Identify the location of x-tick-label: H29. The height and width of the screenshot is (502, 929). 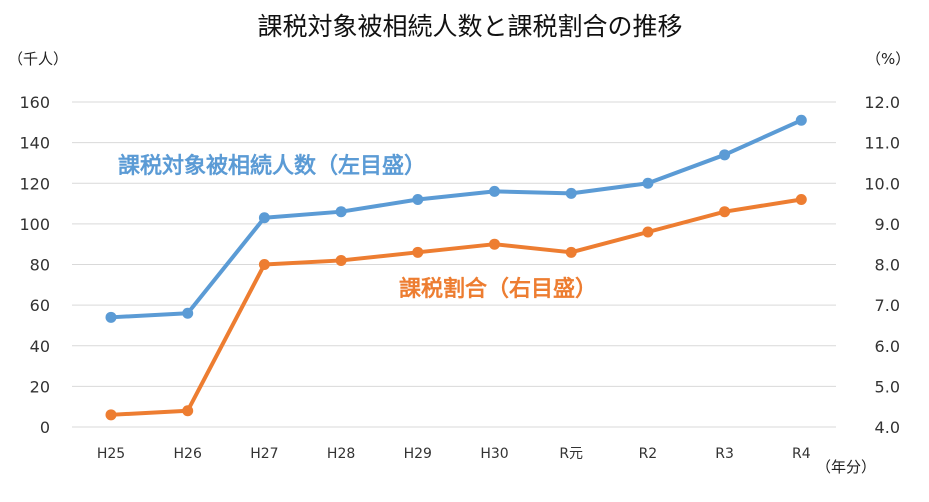
(418, 454).